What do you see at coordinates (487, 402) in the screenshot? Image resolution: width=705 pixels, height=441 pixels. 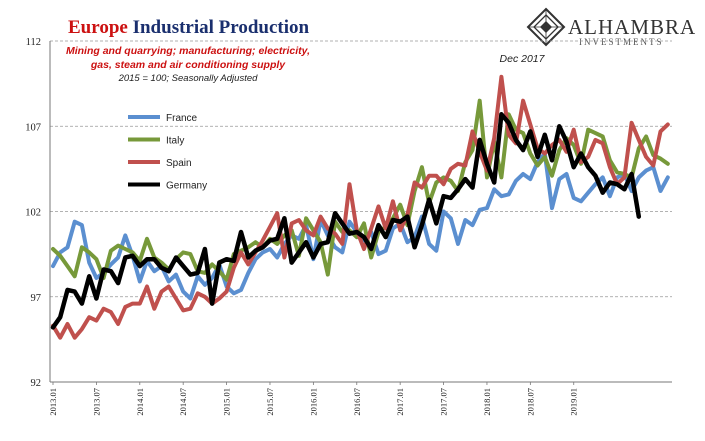 I see `x-tick-label: 2018.01` at bounding box center [487, 402].